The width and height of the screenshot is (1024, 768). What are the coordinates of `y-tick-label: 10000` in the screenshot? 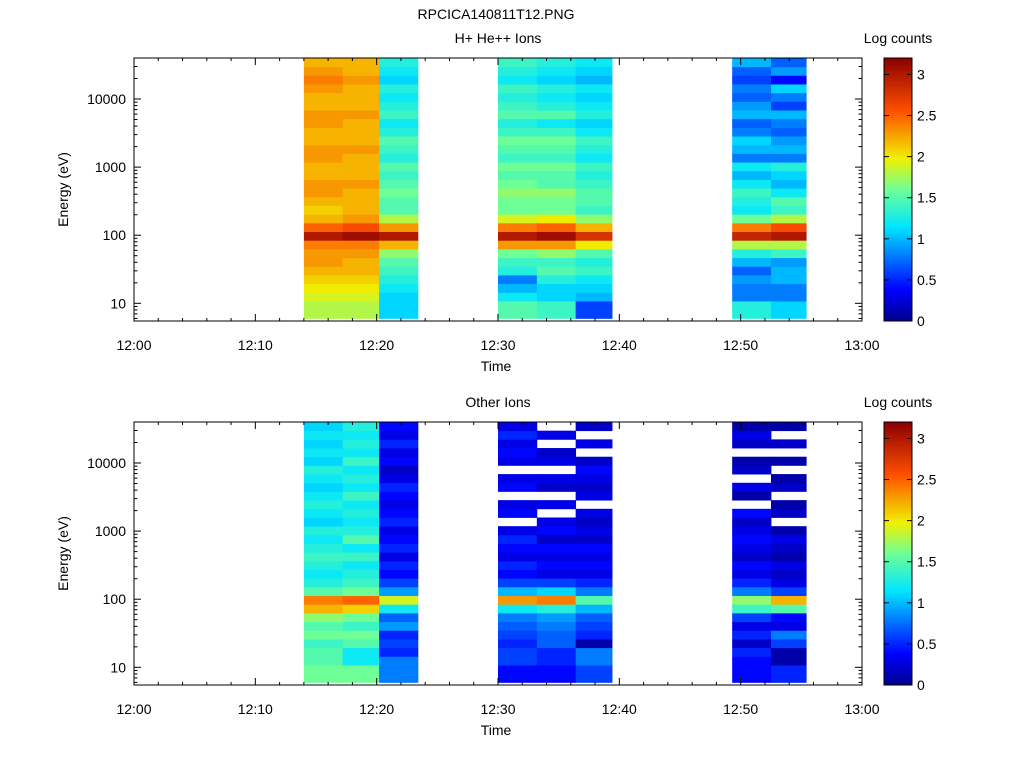 It's located at (106, 99).